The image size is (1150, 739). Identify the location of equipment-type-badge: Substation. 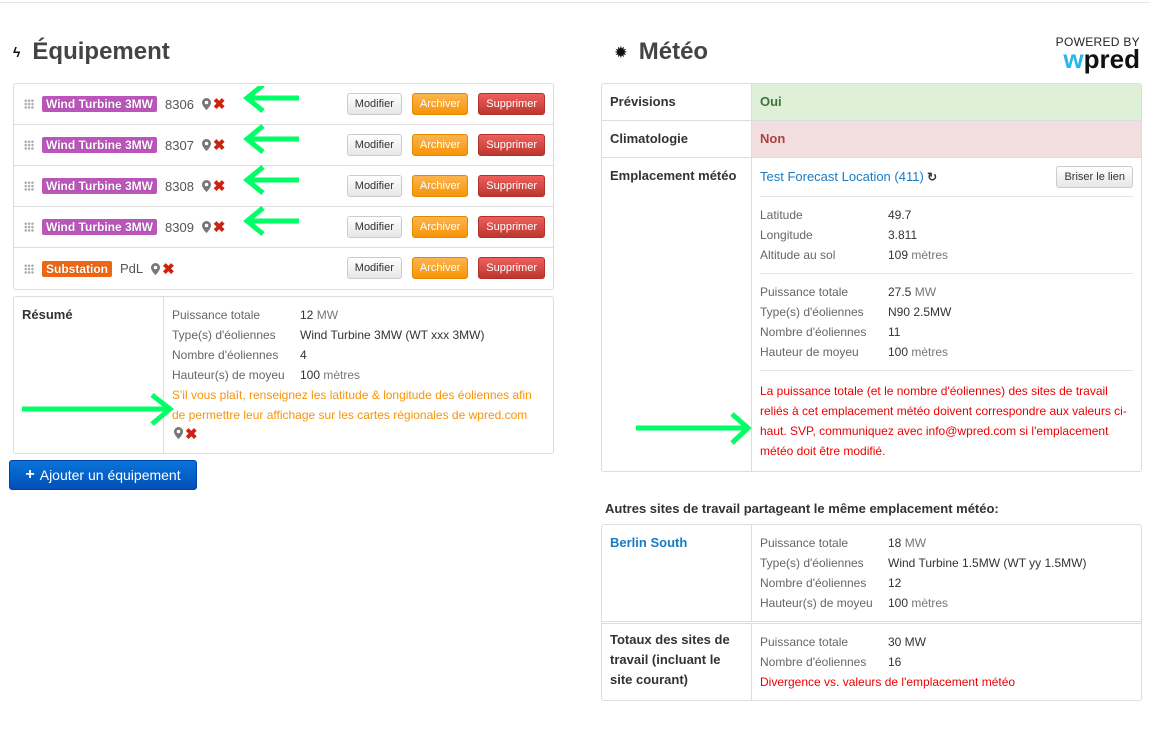
(77, 268).